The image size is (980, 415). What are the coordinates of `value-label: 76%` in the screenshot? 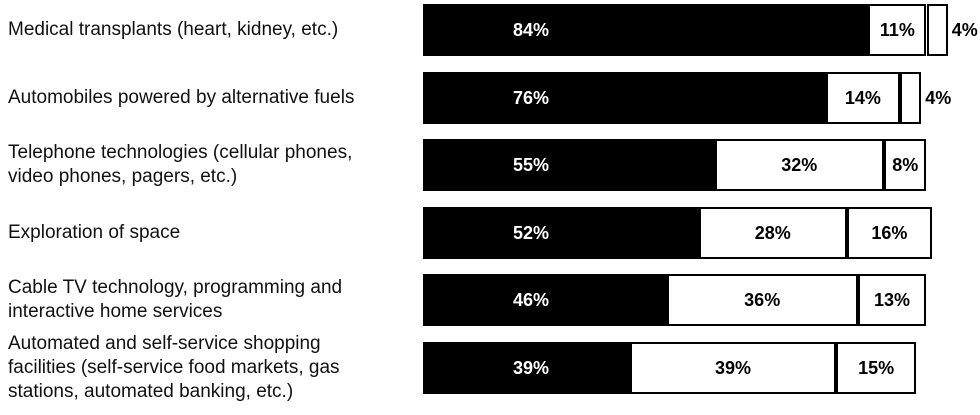 It's located at (531, 97).